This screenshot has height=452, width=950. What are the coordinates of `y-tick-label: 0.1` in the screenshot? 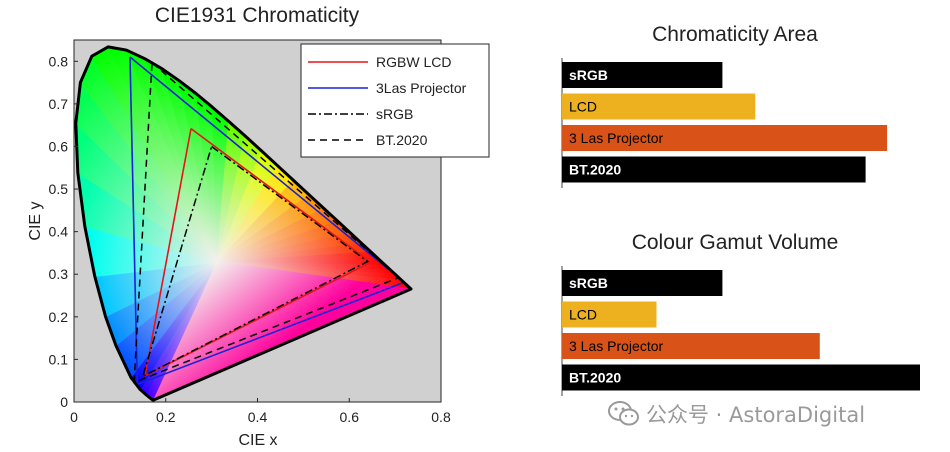 It's located at (59, 359).